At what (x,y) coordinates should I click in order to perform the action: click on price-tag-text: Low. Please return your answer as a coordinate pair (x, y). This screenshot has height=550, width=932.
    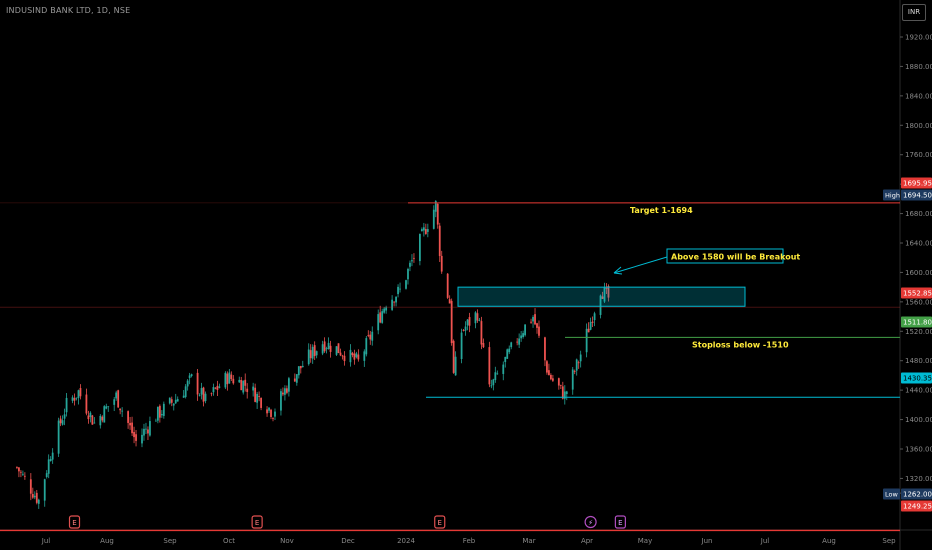
    Looking at the image, I should click on (891, 495).